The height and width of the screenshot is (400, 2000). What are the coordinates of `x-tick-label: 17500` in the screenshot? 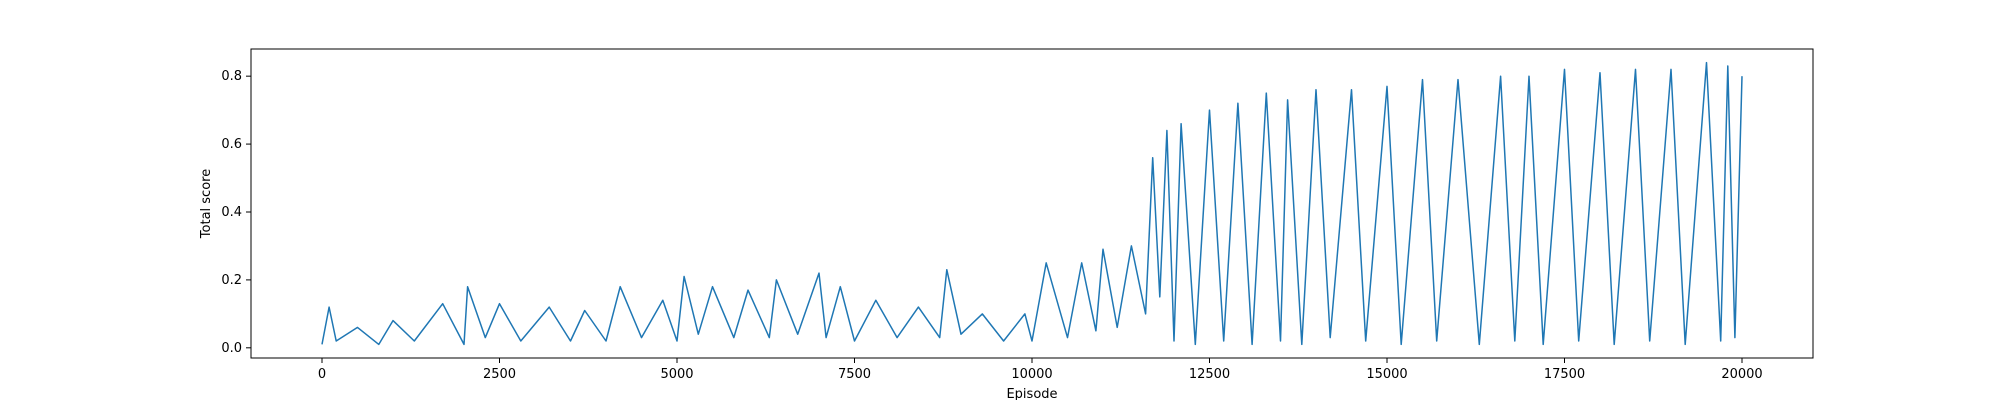 It's located at (1564, 374).